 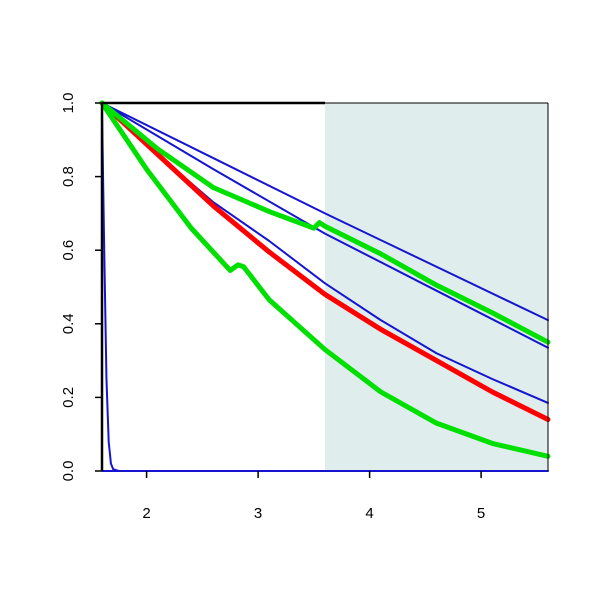 What do you see at coordinates (258, 513) in the screenshot?
I see `x-tick-label-2: 3` at bounding box center [258, 513].